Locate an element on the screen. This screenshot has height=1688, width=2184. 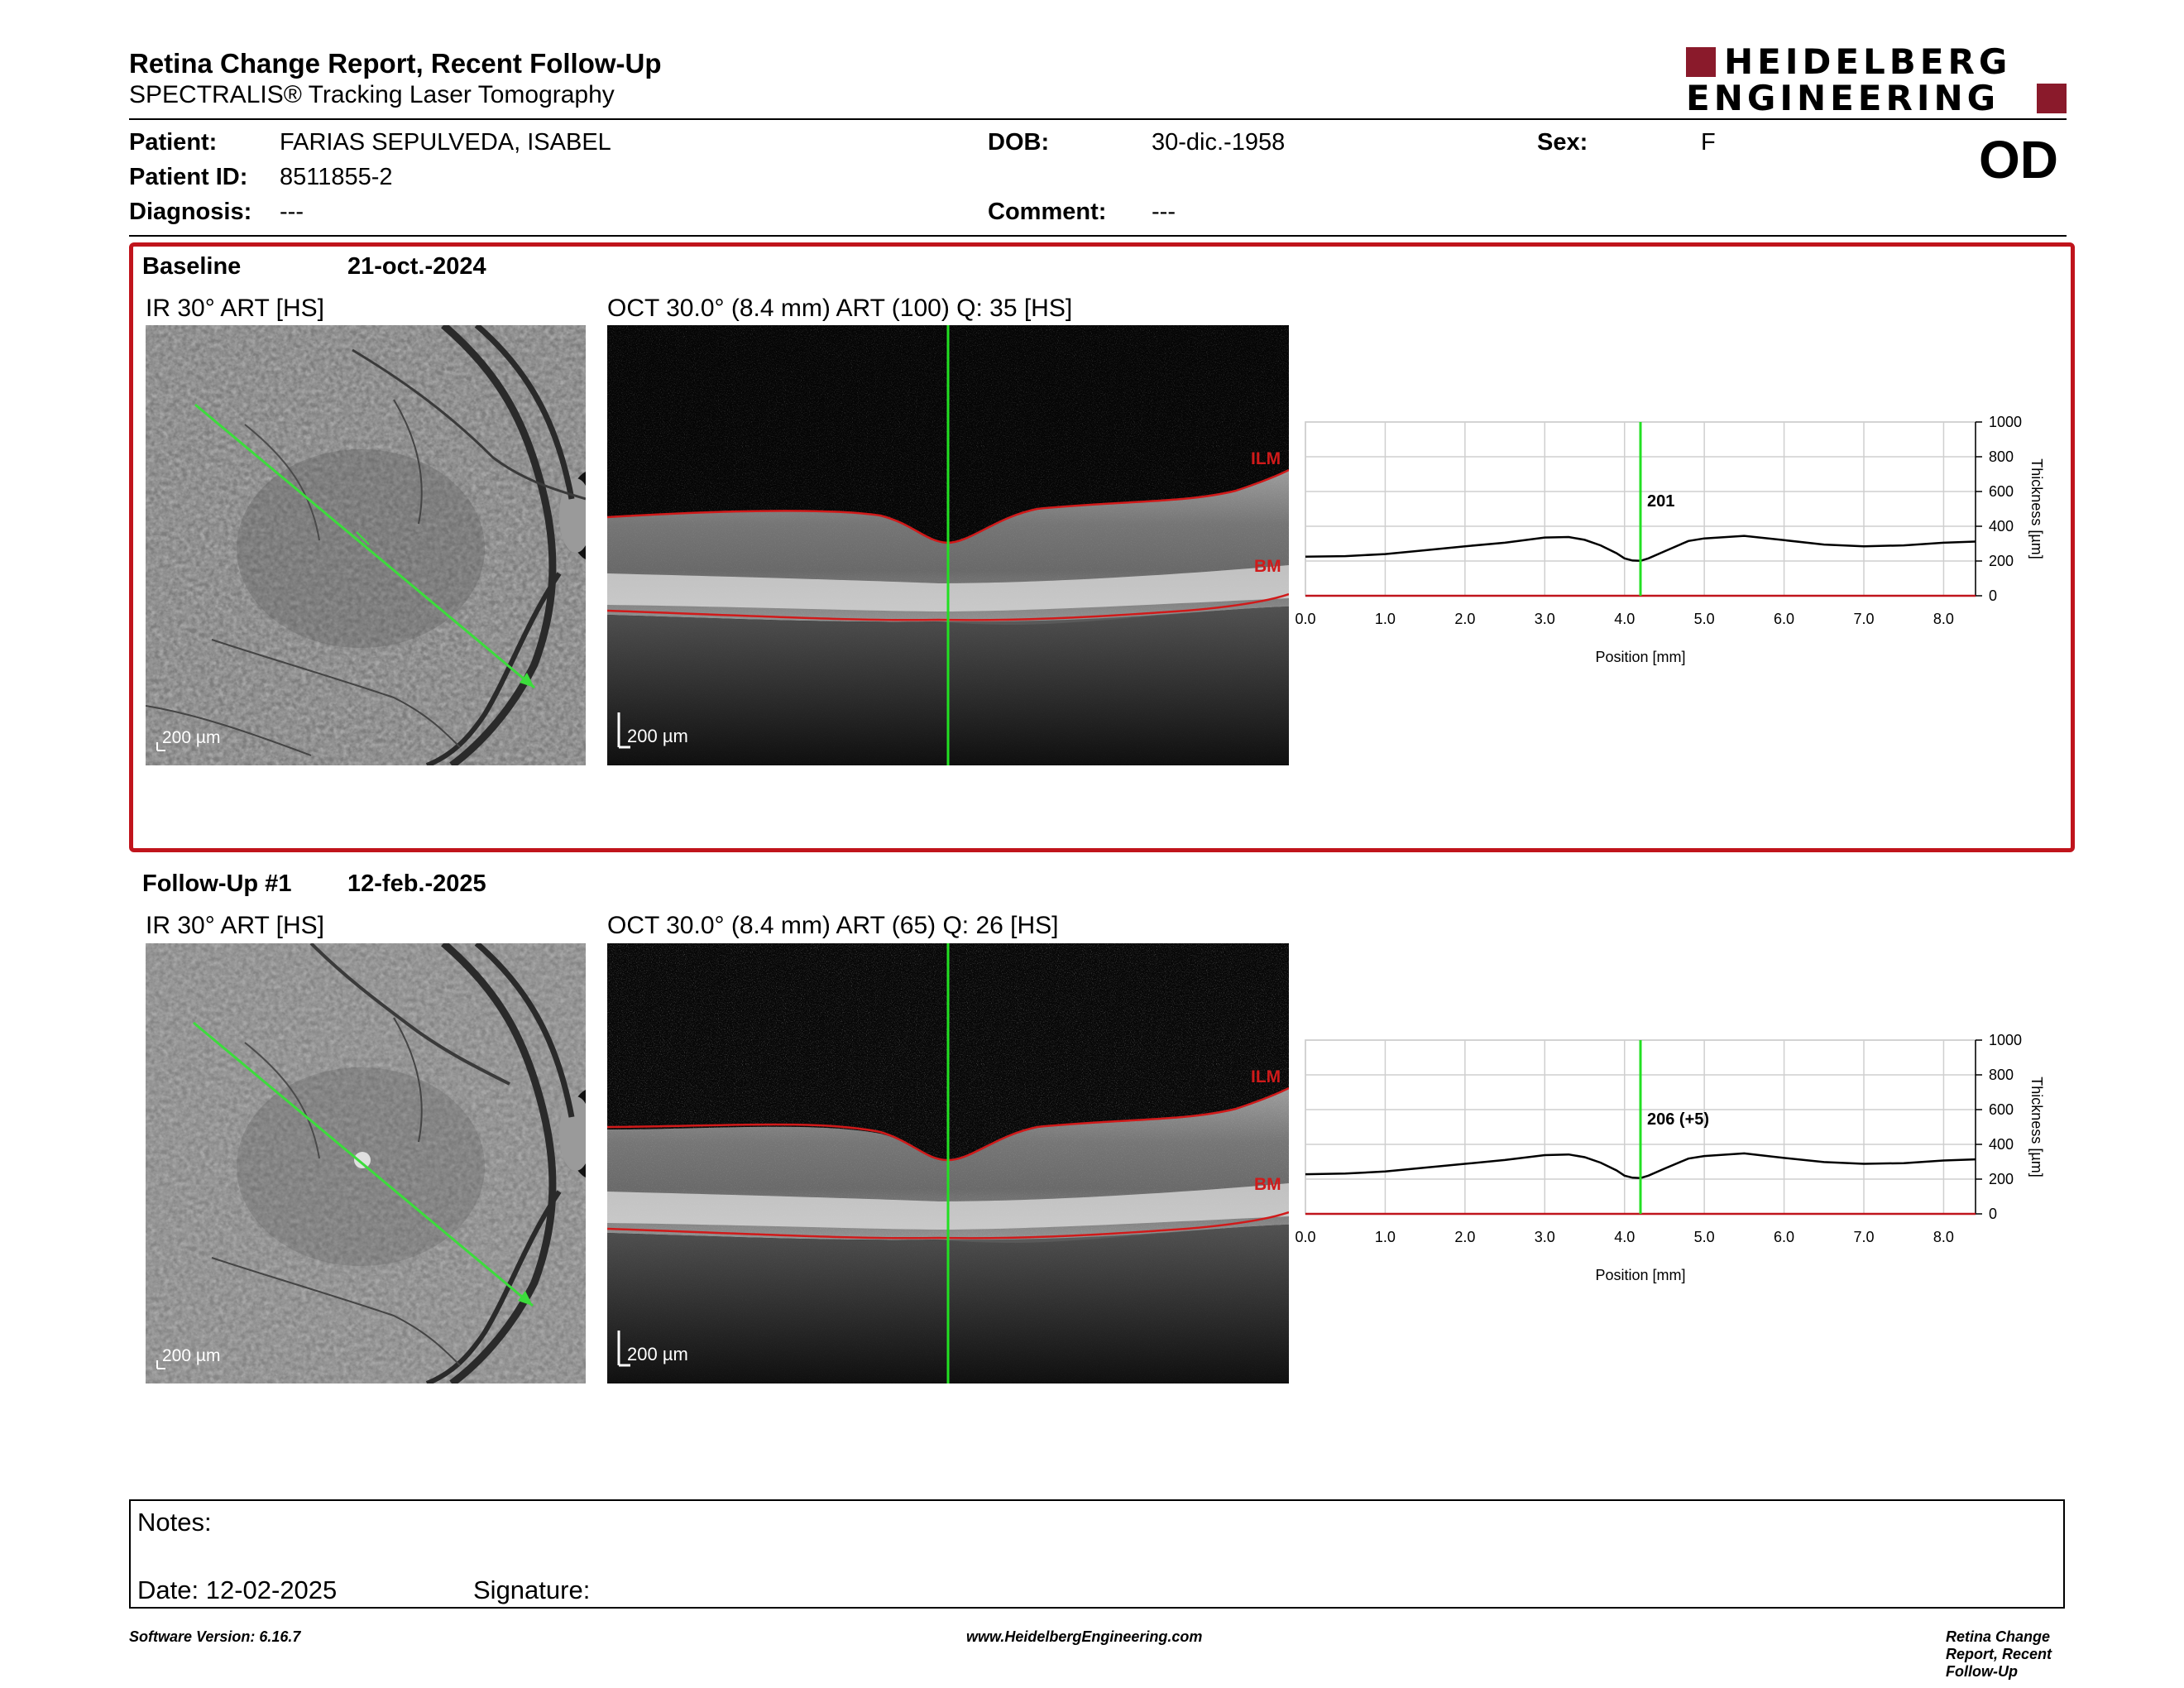
report-subtitle: SPECTRALIS® Tracking Laser Tomography is located at coordinates (372, 94).